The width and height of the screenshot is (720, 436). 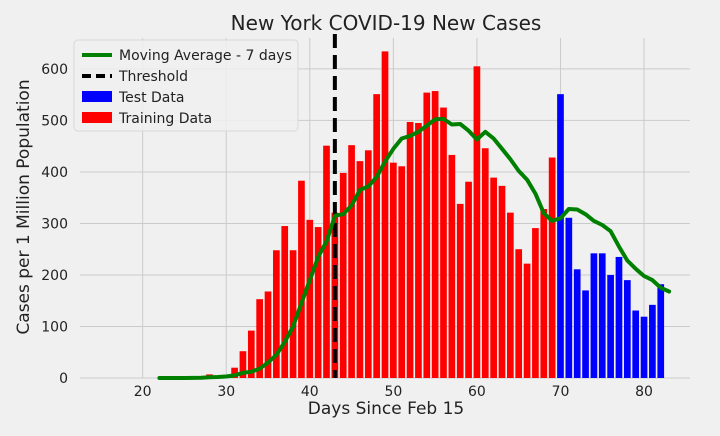 I want to click on legend-test-swatch, so click(x=97, y=96).